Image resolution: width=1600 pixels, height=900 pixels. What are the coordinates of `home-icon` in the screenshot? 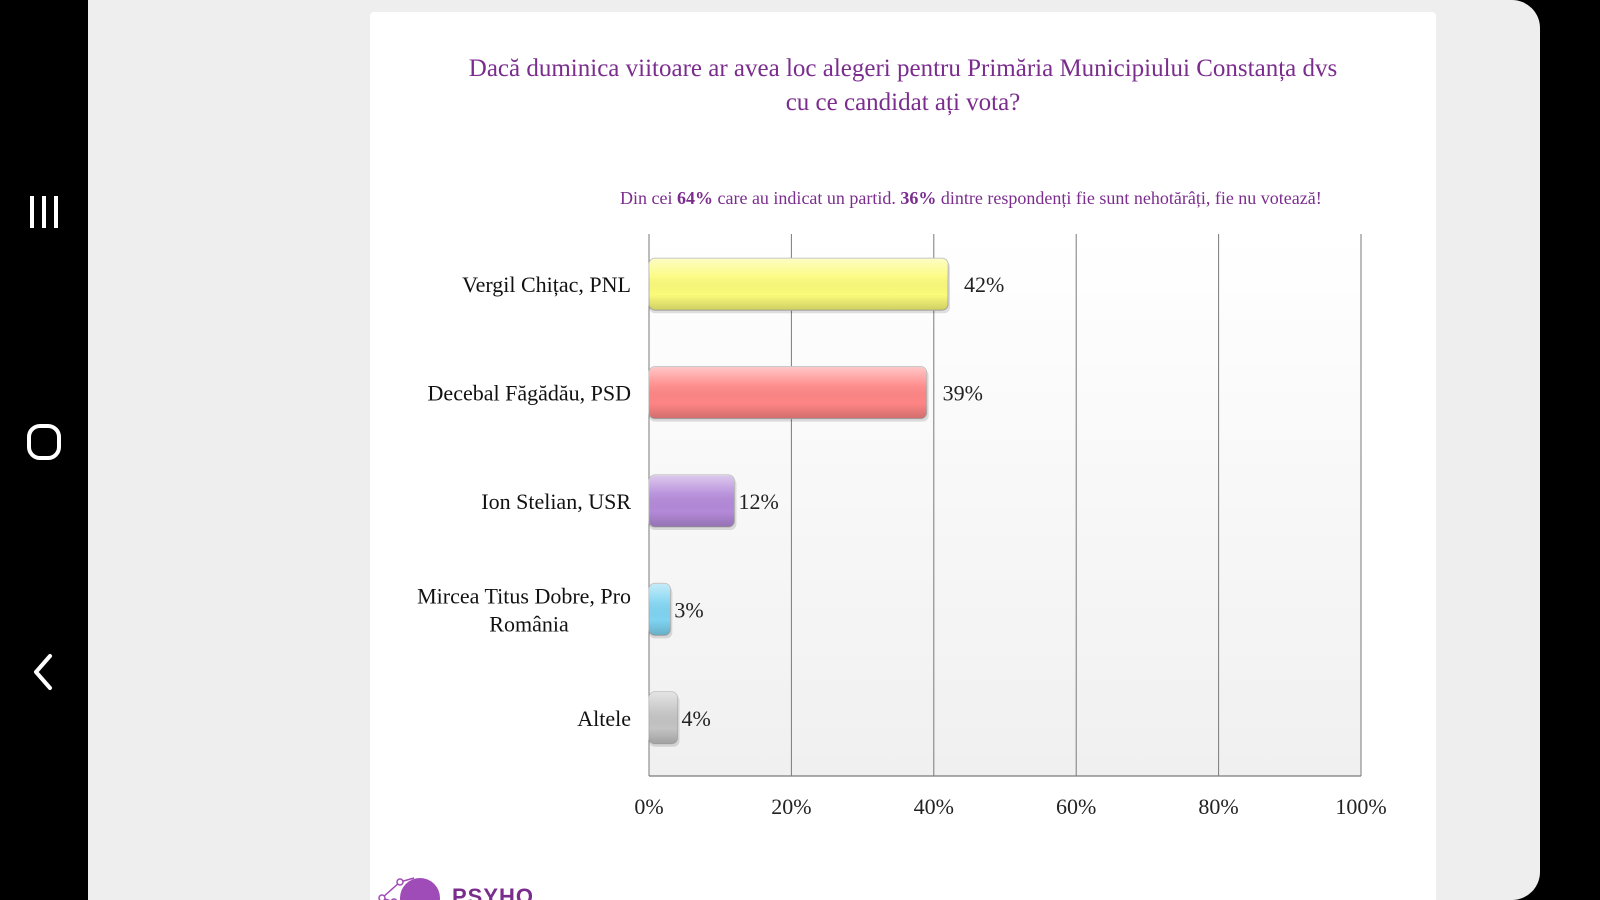 It's located at (44, 442).